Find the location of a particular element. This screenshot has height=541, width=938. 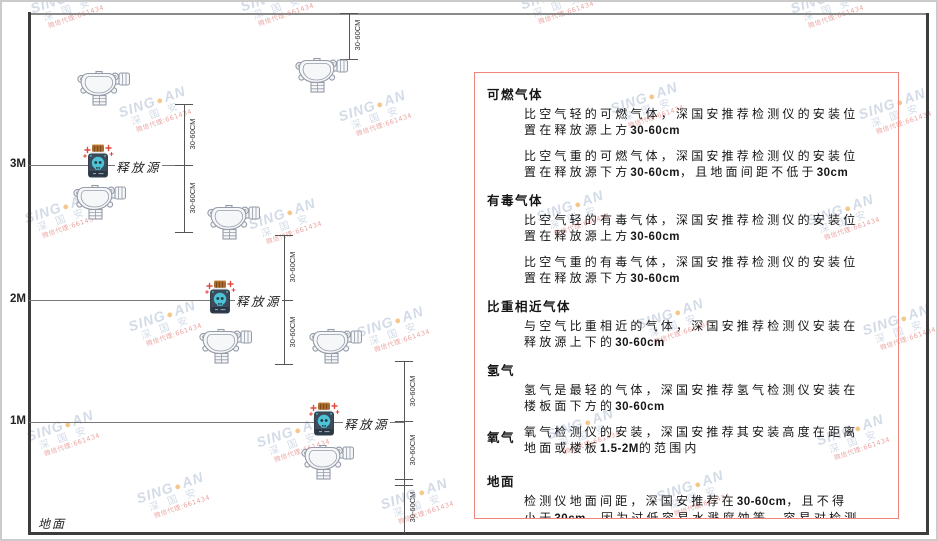

panel-section-hydrogen: 氢气 氢气是最轻的气体，深国安推荐氢气检测仪安装在楼板面下方的30-60cm is located at coordinates (686, 387).